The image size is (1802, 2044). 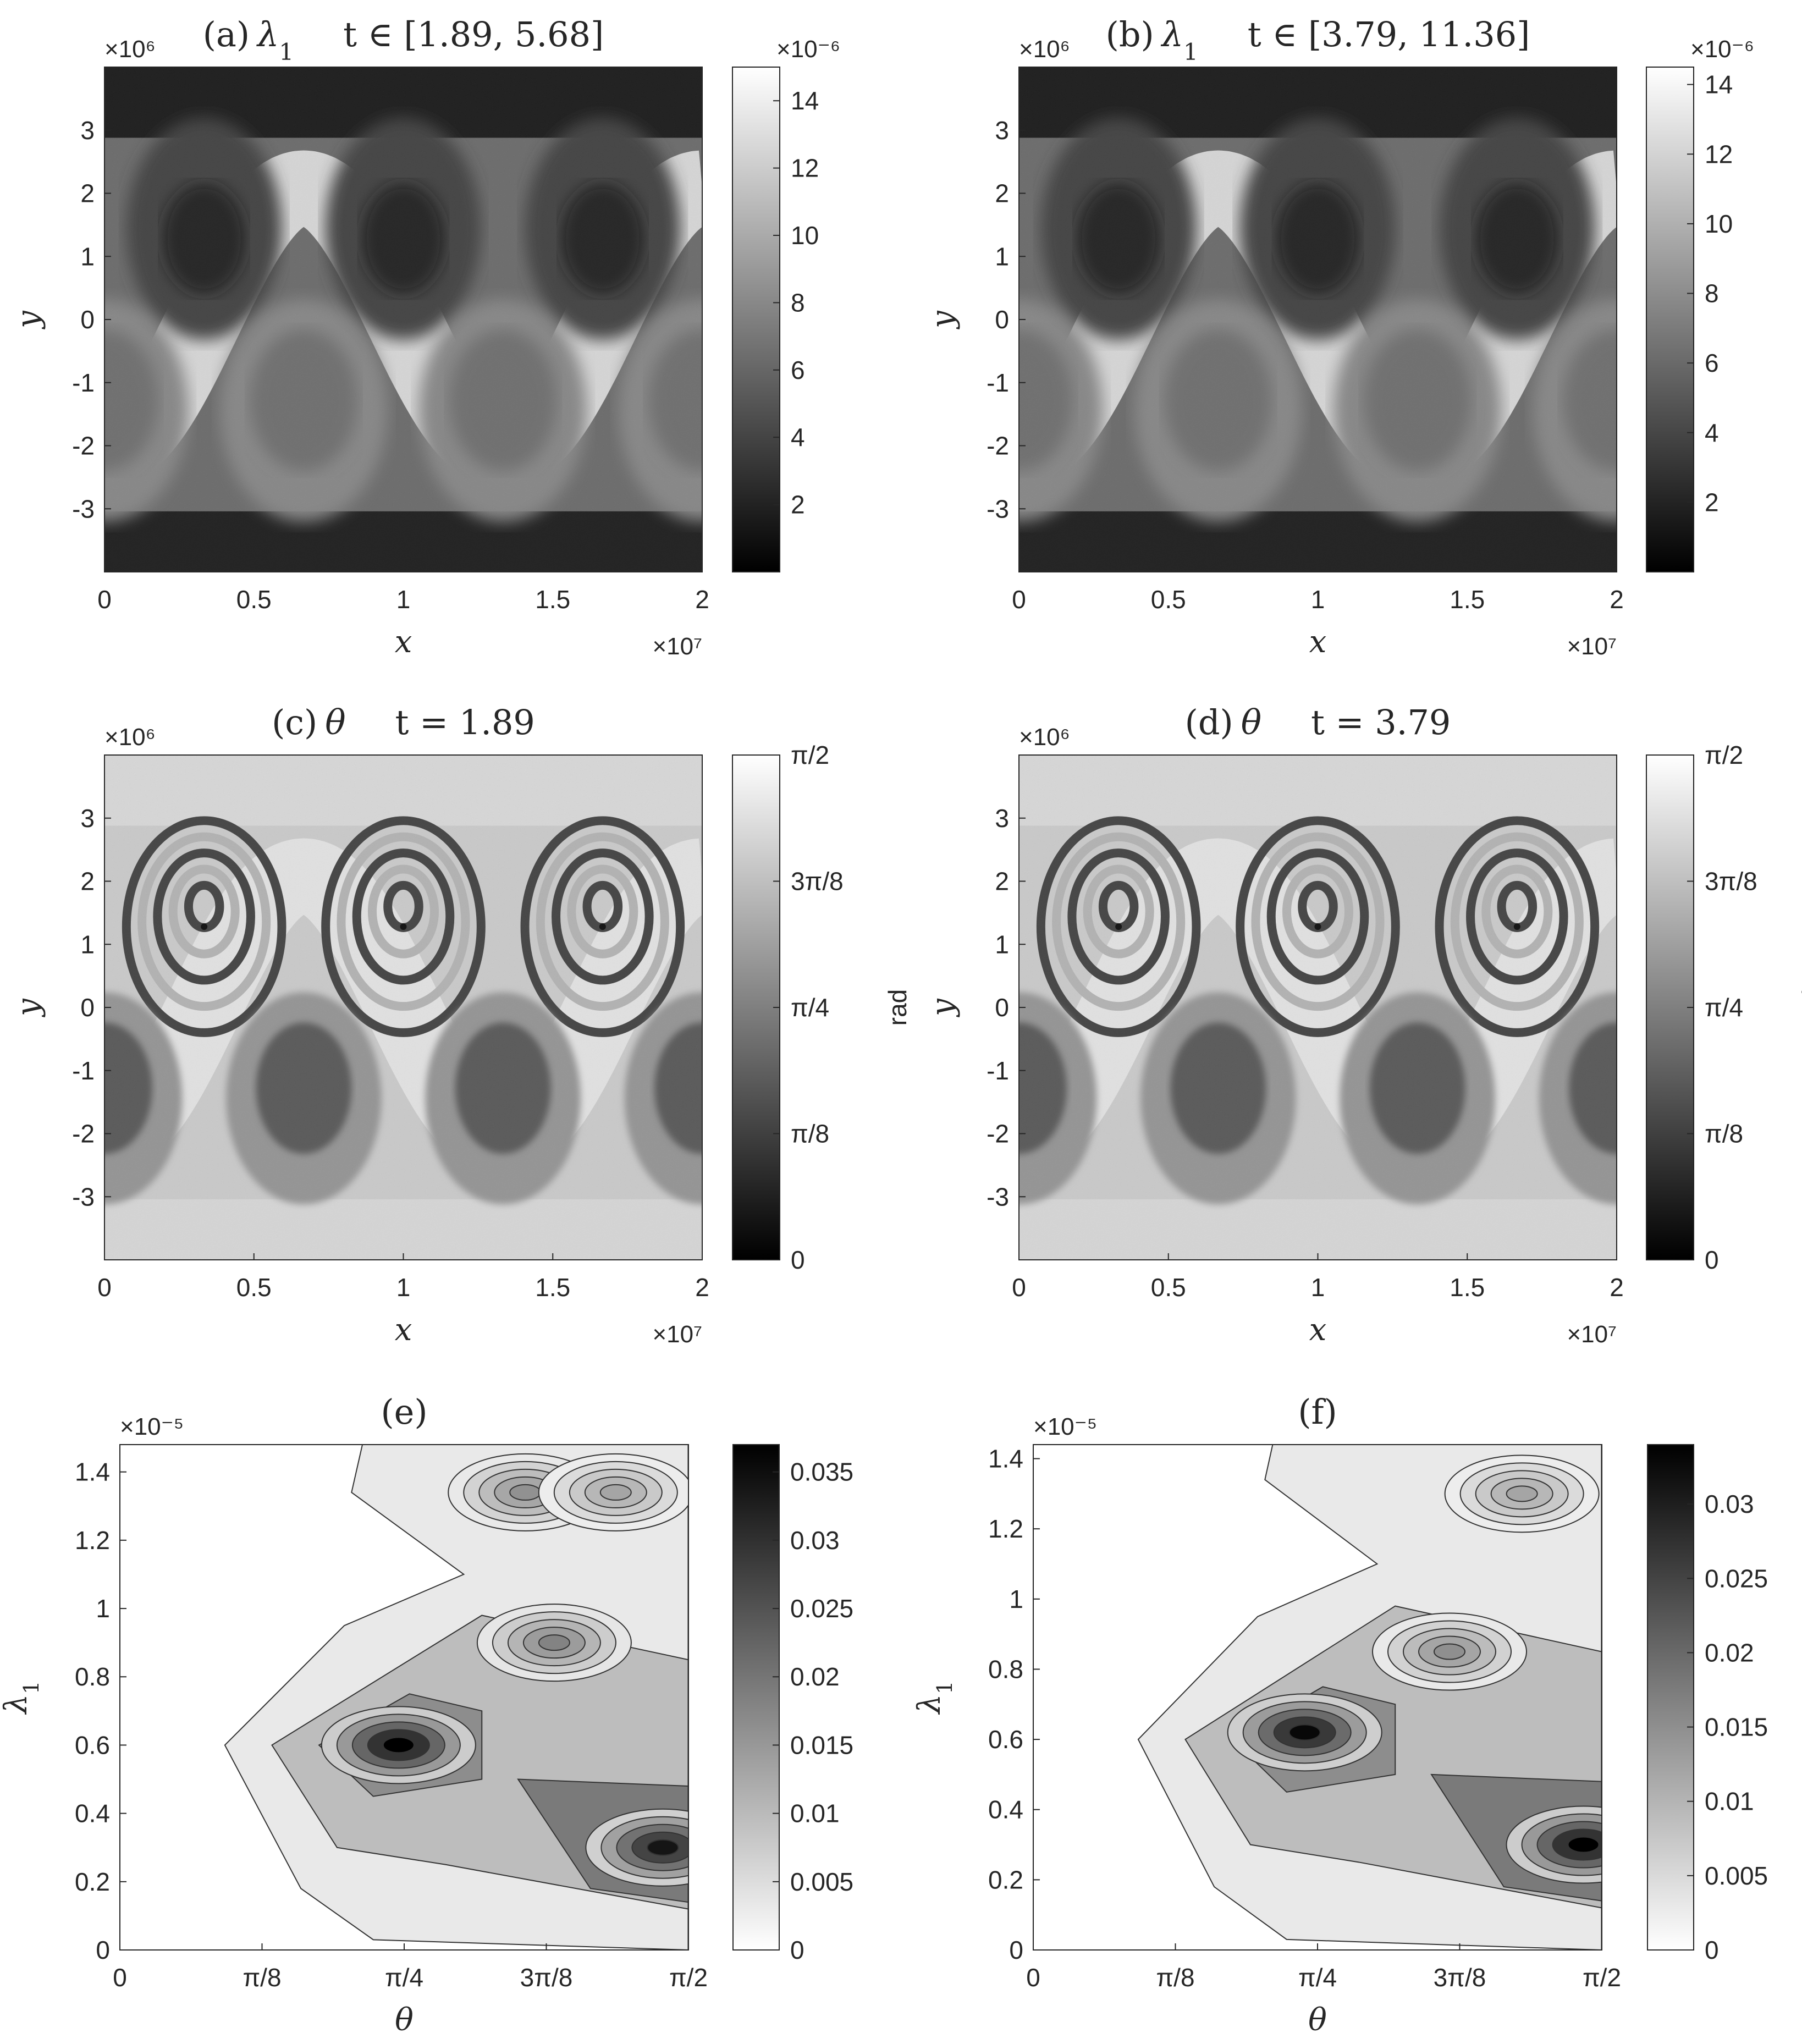 I want to click on y-tick-label: 0.2, so click(x=92, y=1881).